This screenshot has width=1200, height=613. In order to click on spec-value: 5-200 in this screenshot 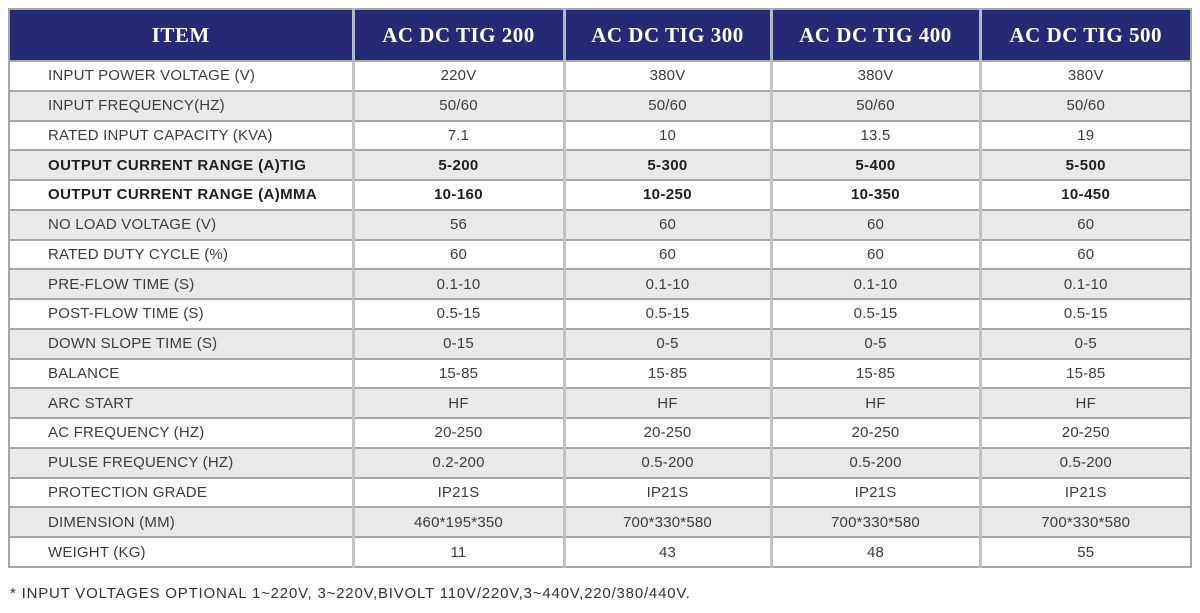, I will do `click(458, 165)`.